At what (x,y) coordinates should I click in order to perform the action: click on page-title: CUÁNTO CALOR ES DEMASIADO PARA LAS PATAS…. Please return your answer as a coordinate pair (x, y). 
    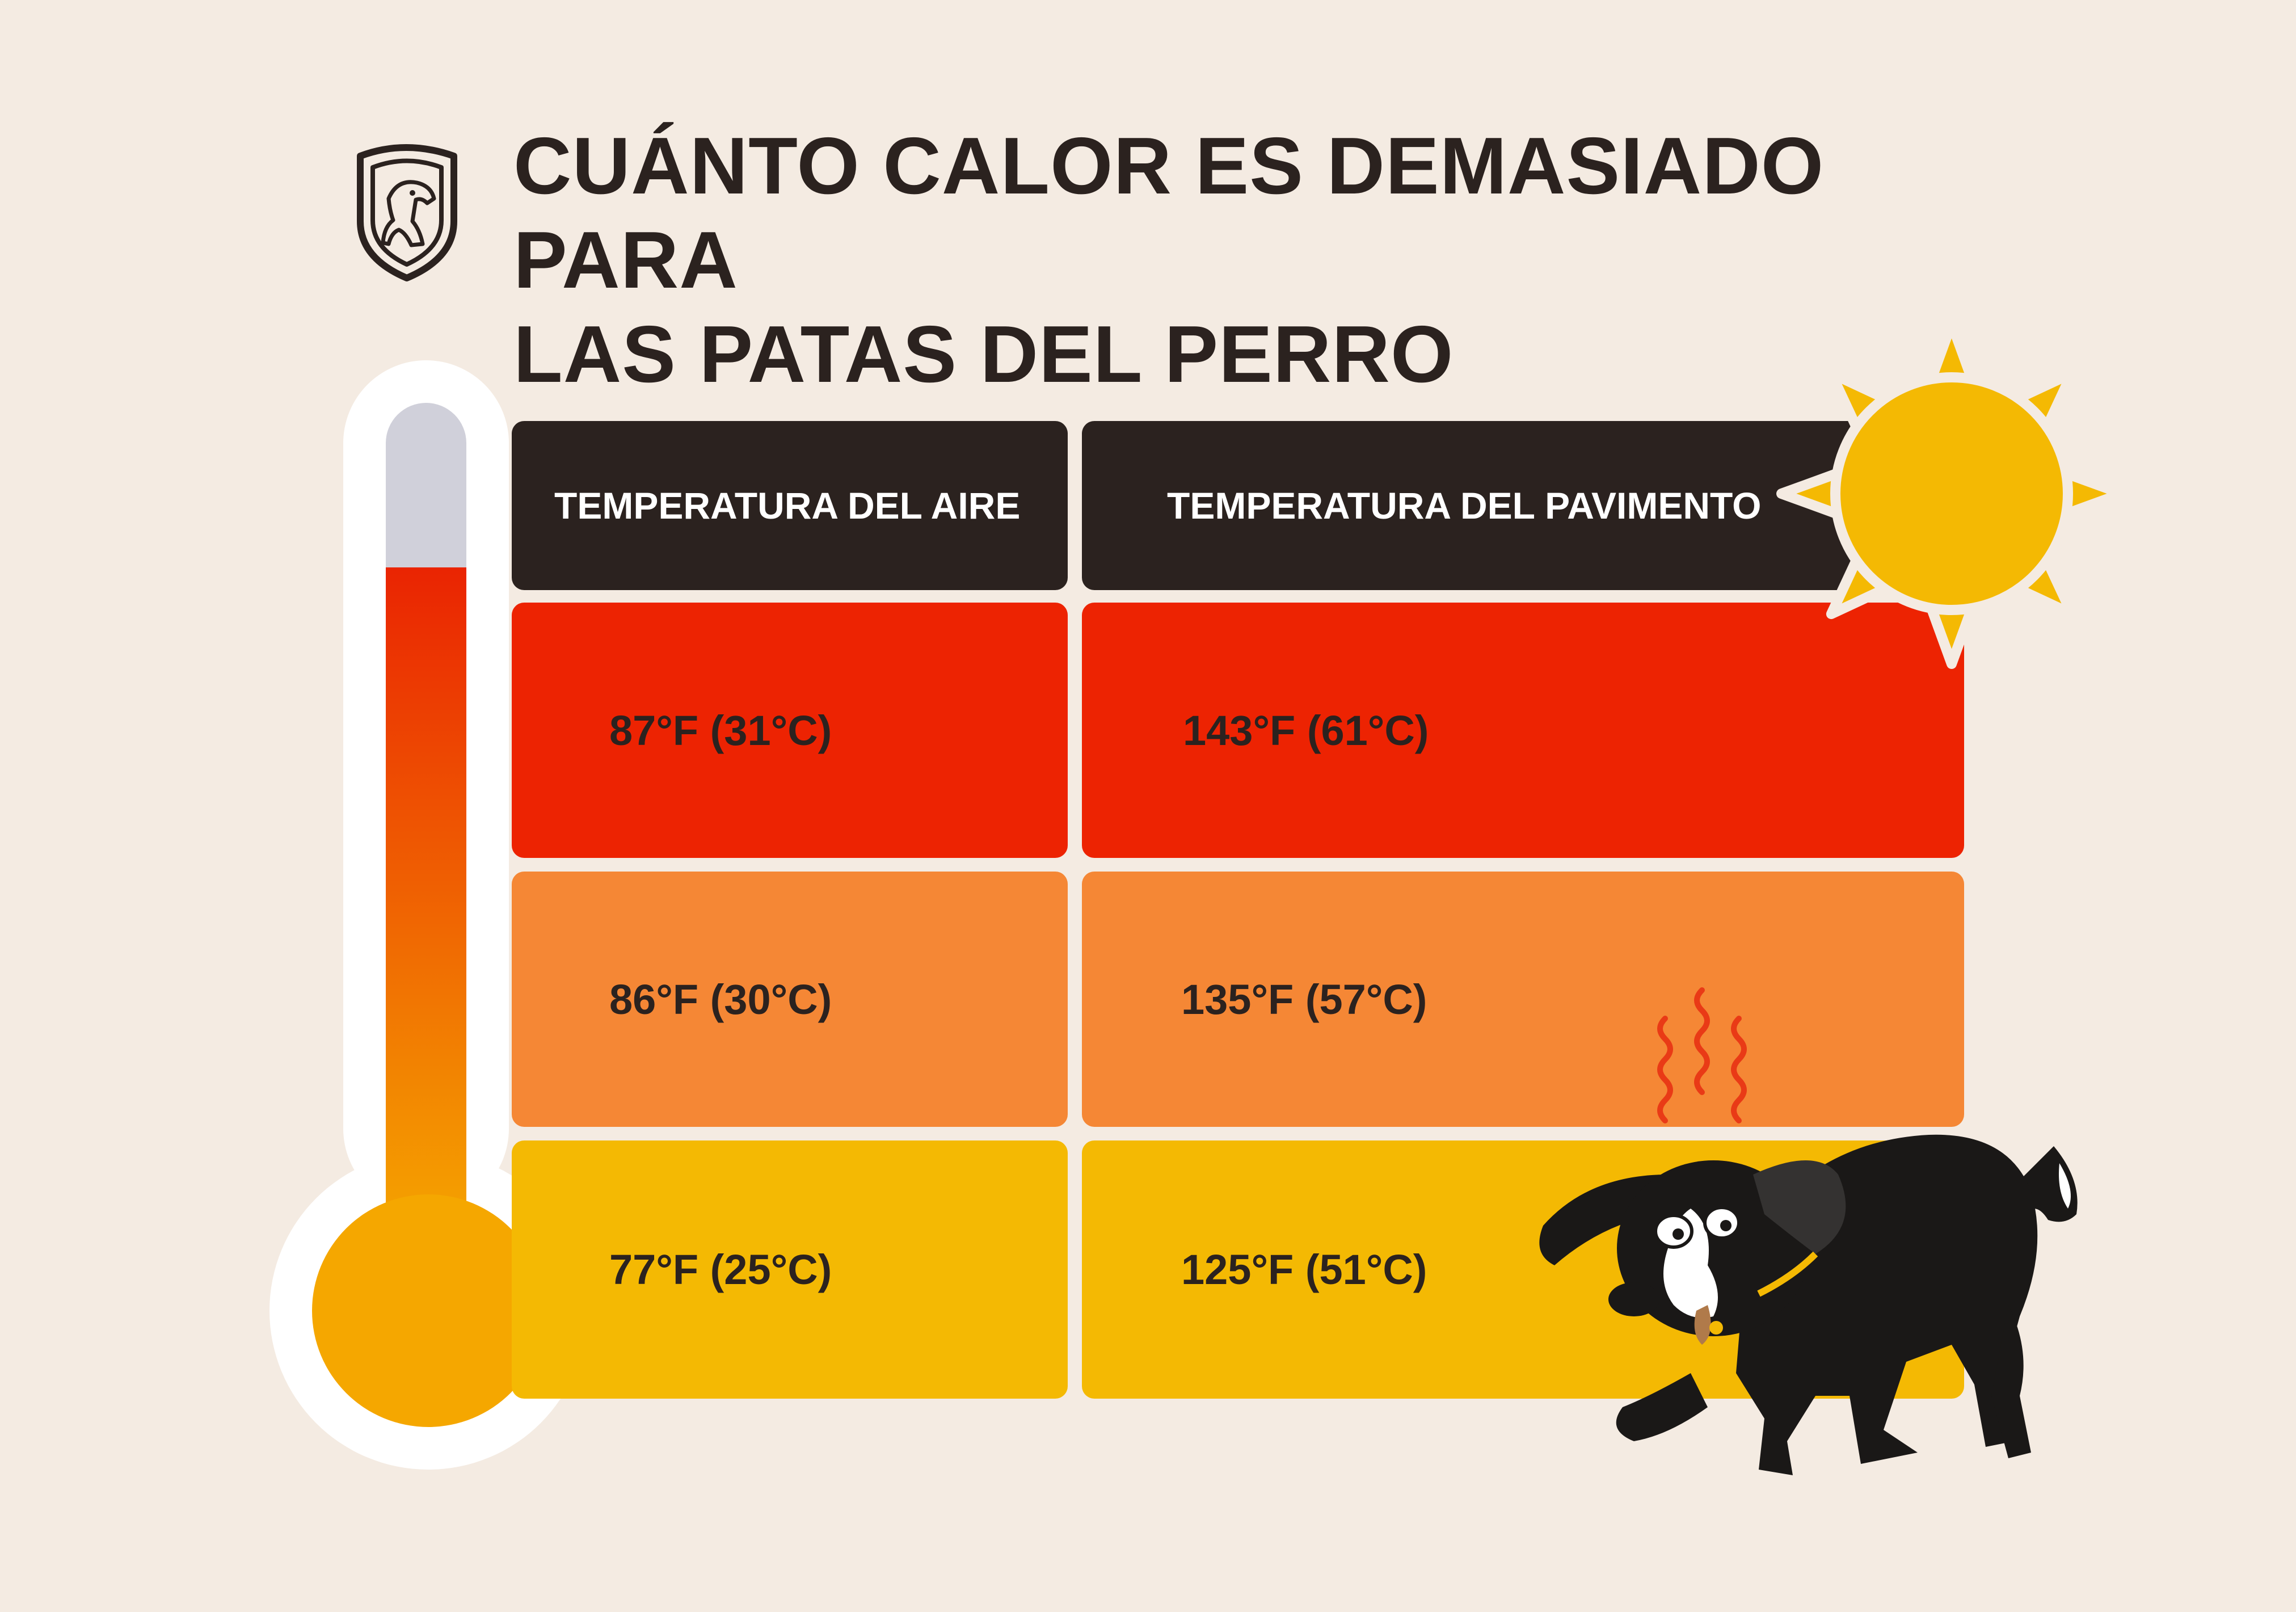
    Looking at the image, I should click on (1279, 260).